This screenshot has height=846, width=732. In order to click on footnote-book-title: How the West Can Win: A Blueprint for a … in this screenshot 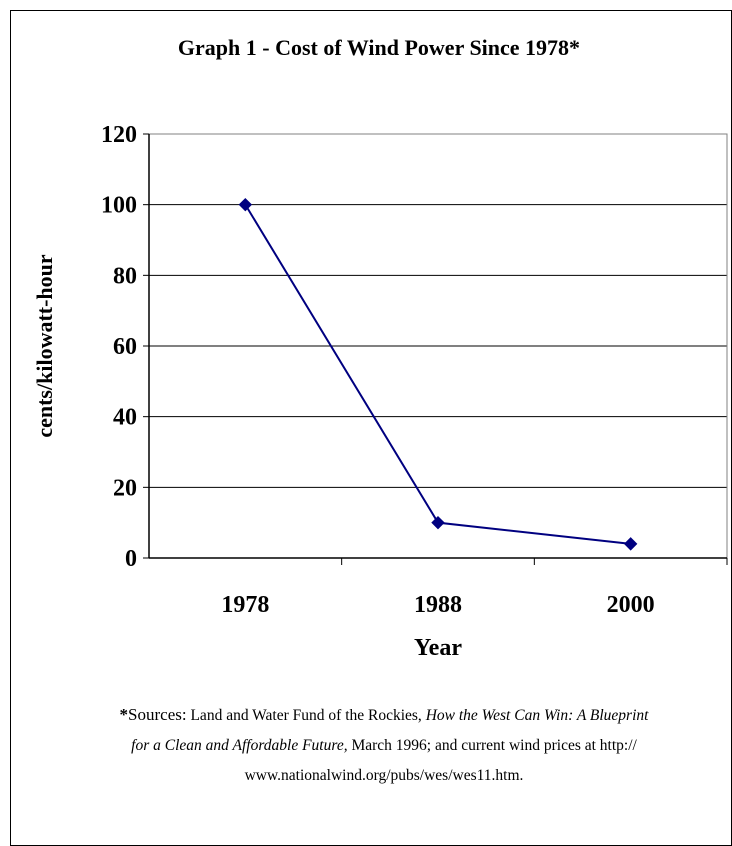, I will do `click(390, 730)`.